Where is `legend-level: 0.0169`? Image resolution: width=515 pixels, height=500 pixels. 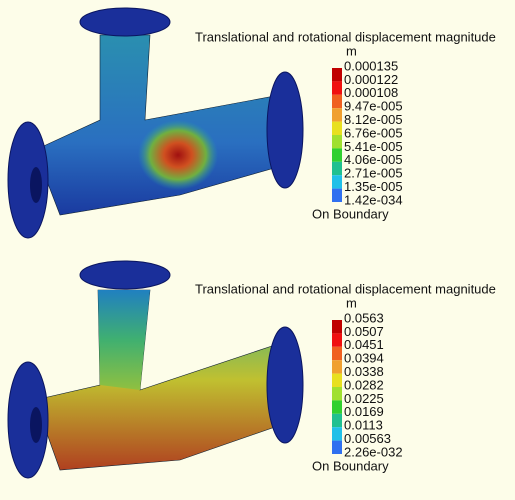
legend-level: 0.0169 is located at coordinates (364, 411).